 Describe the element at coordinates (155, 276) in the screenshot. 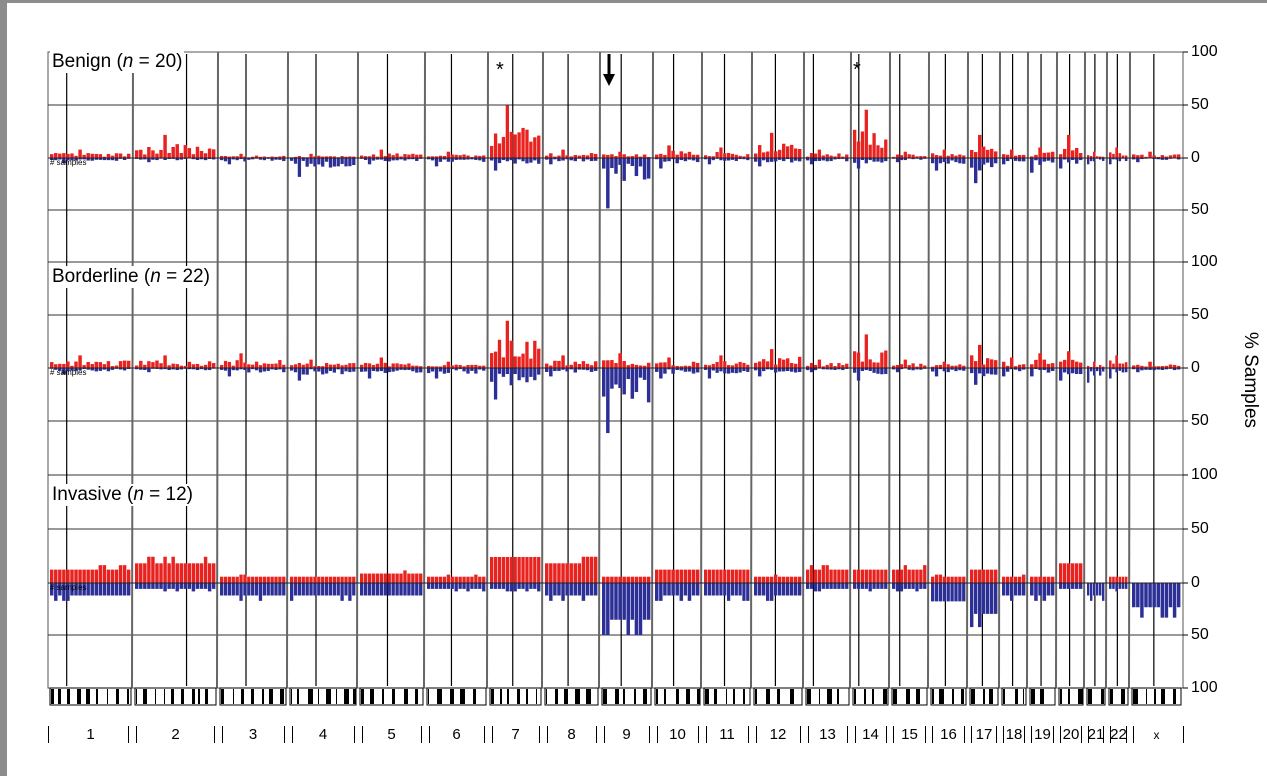

I see `panel-n-borderline: n` at that location.